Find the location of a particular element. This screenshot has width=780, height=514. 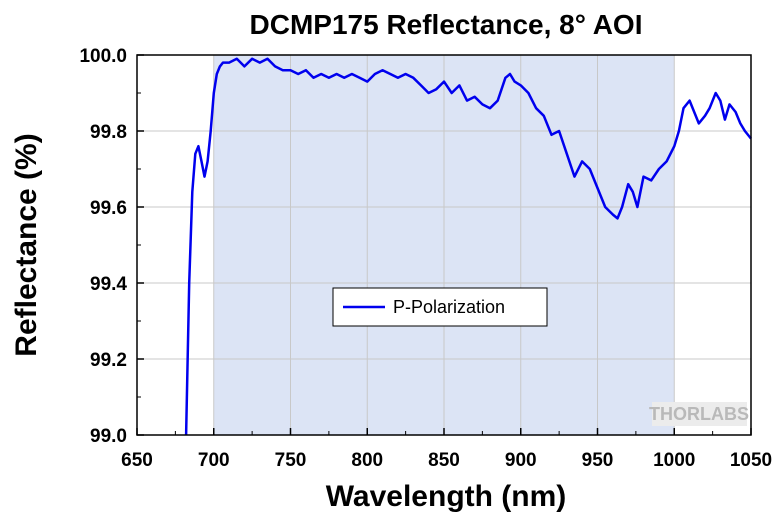

x-tick-label: 650 is located at coordinates (137, 460).